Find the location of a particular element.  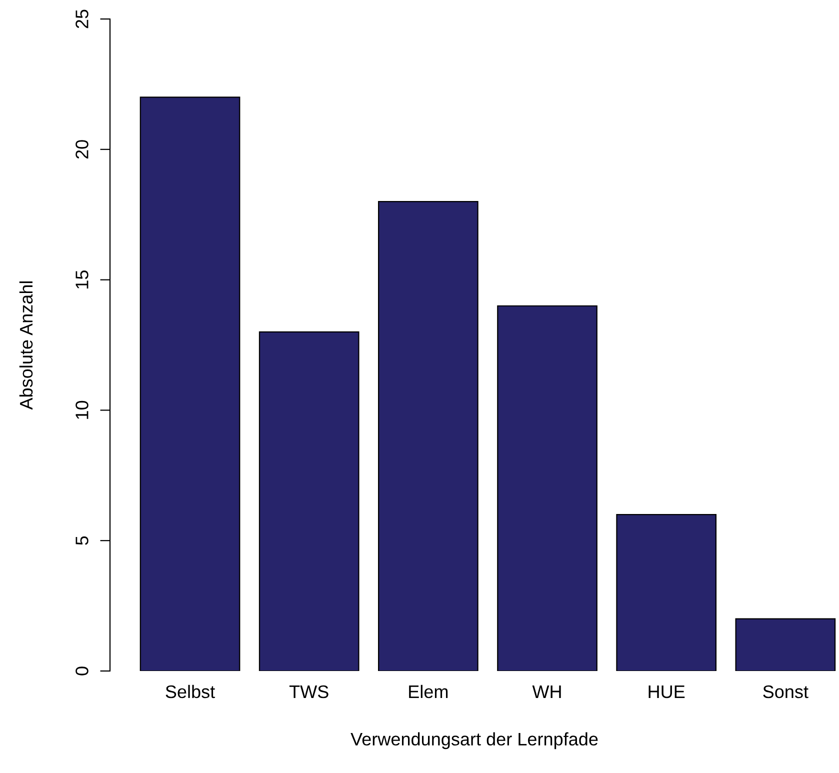

y-tick-label: 25 is located at coordinates (82, 19).